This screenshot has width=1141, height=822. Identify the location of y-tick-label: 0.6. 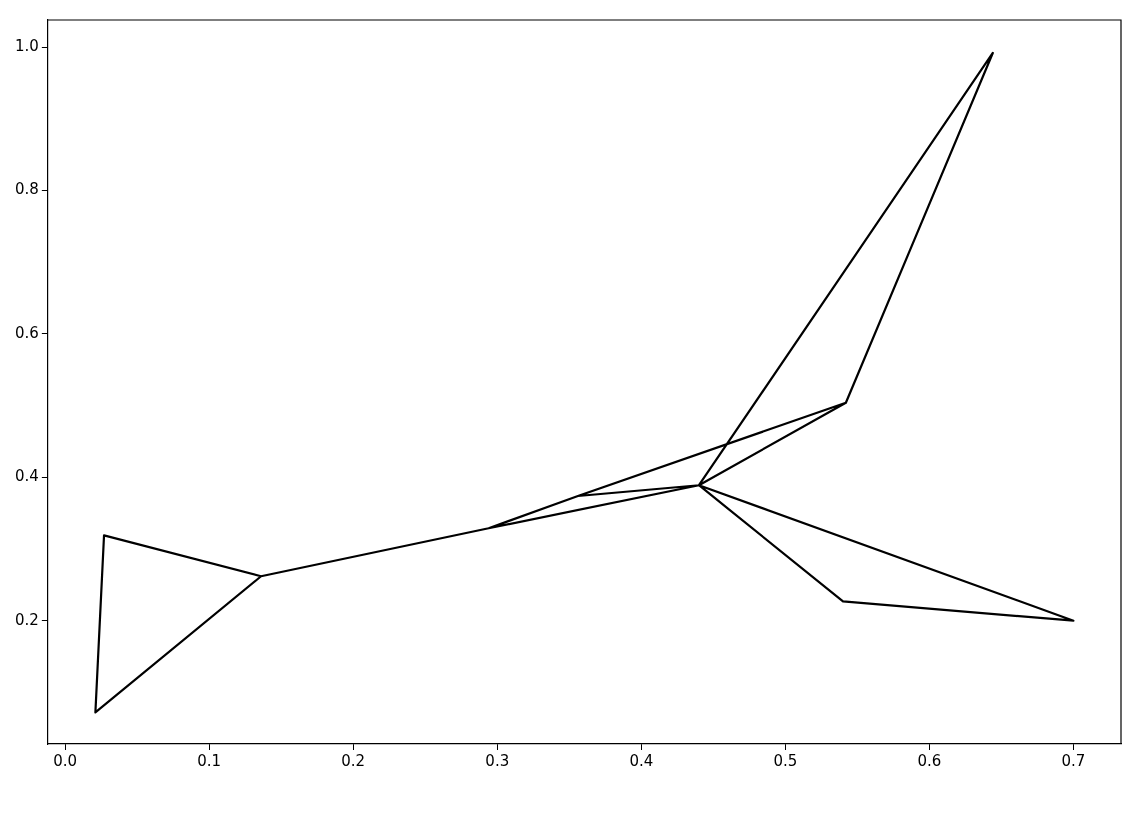
(27, 332).